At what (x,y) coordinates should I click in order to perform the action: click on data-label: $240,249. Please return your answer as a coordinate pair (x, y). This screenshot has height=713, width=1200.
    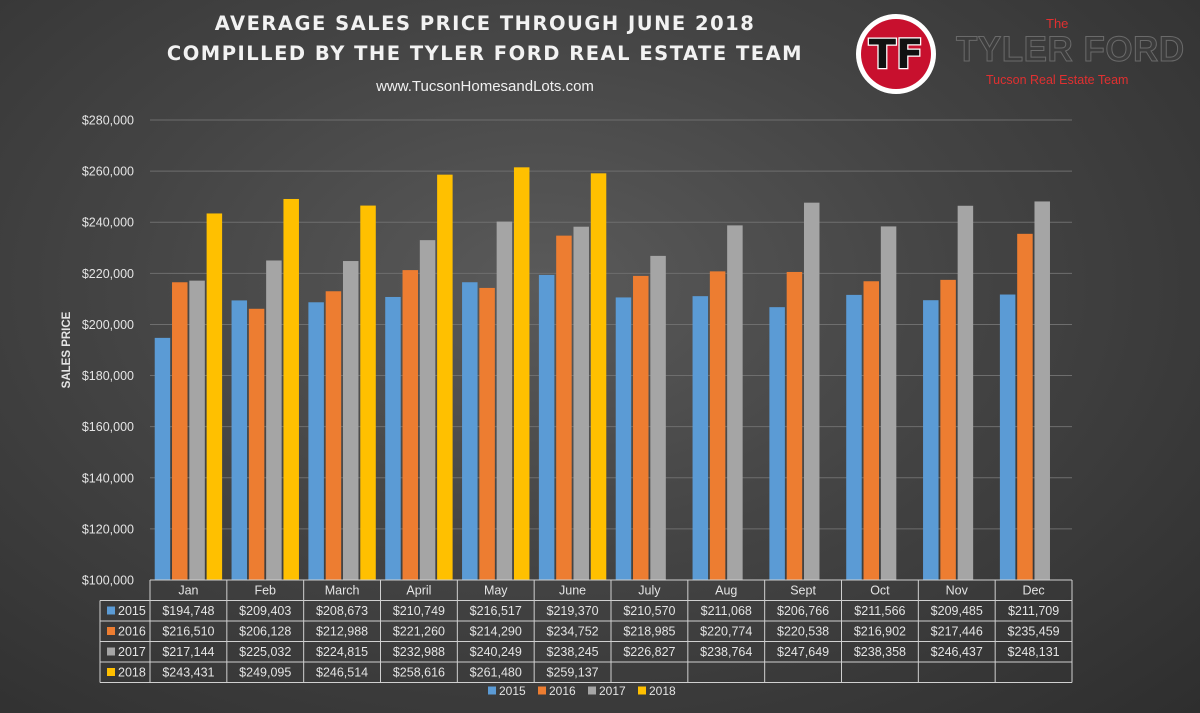
    Looking at the image, I should click on (496, 652).